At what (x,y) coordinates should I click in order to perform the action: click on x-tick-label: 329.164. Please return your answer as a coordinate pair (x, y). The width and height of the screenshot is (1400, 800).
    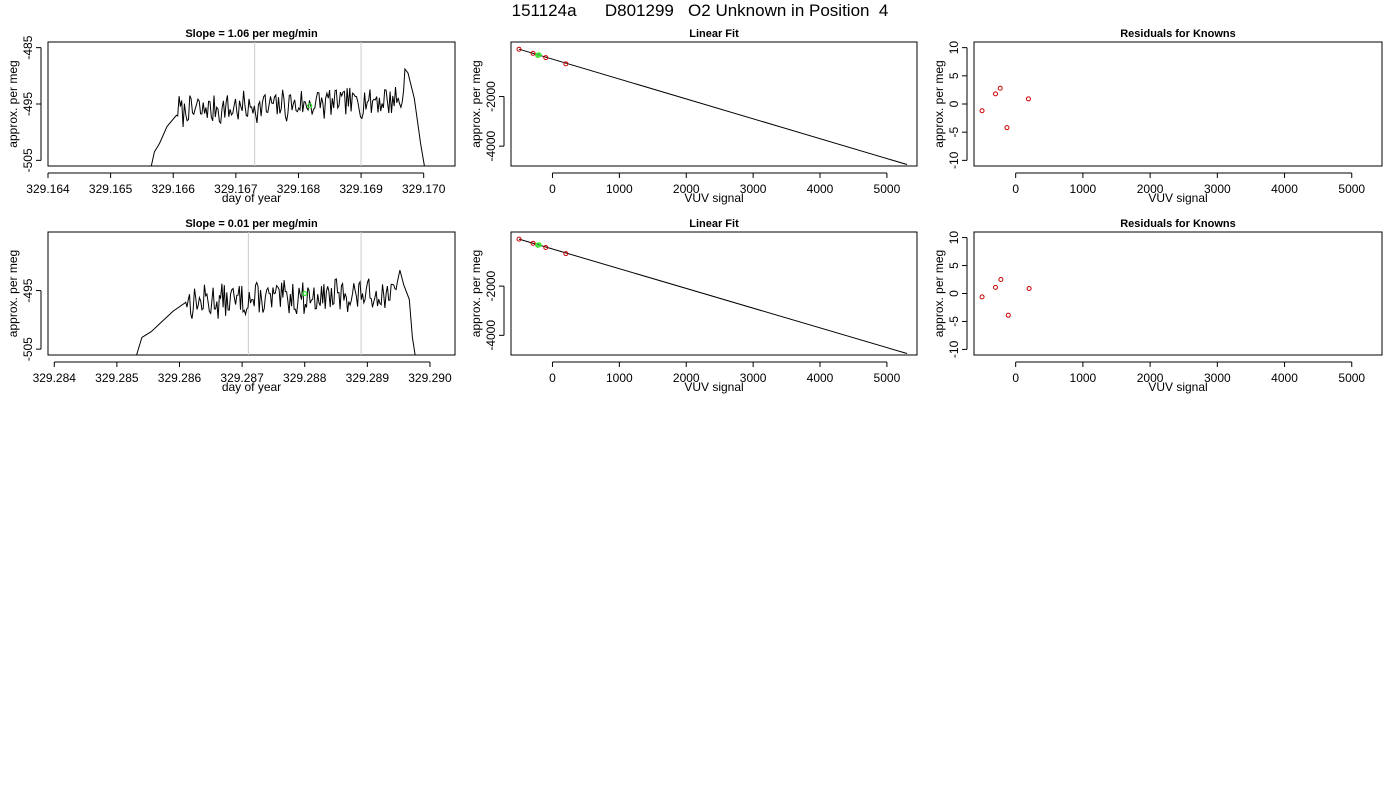
    Looking at the image, I should click on (48, 189).